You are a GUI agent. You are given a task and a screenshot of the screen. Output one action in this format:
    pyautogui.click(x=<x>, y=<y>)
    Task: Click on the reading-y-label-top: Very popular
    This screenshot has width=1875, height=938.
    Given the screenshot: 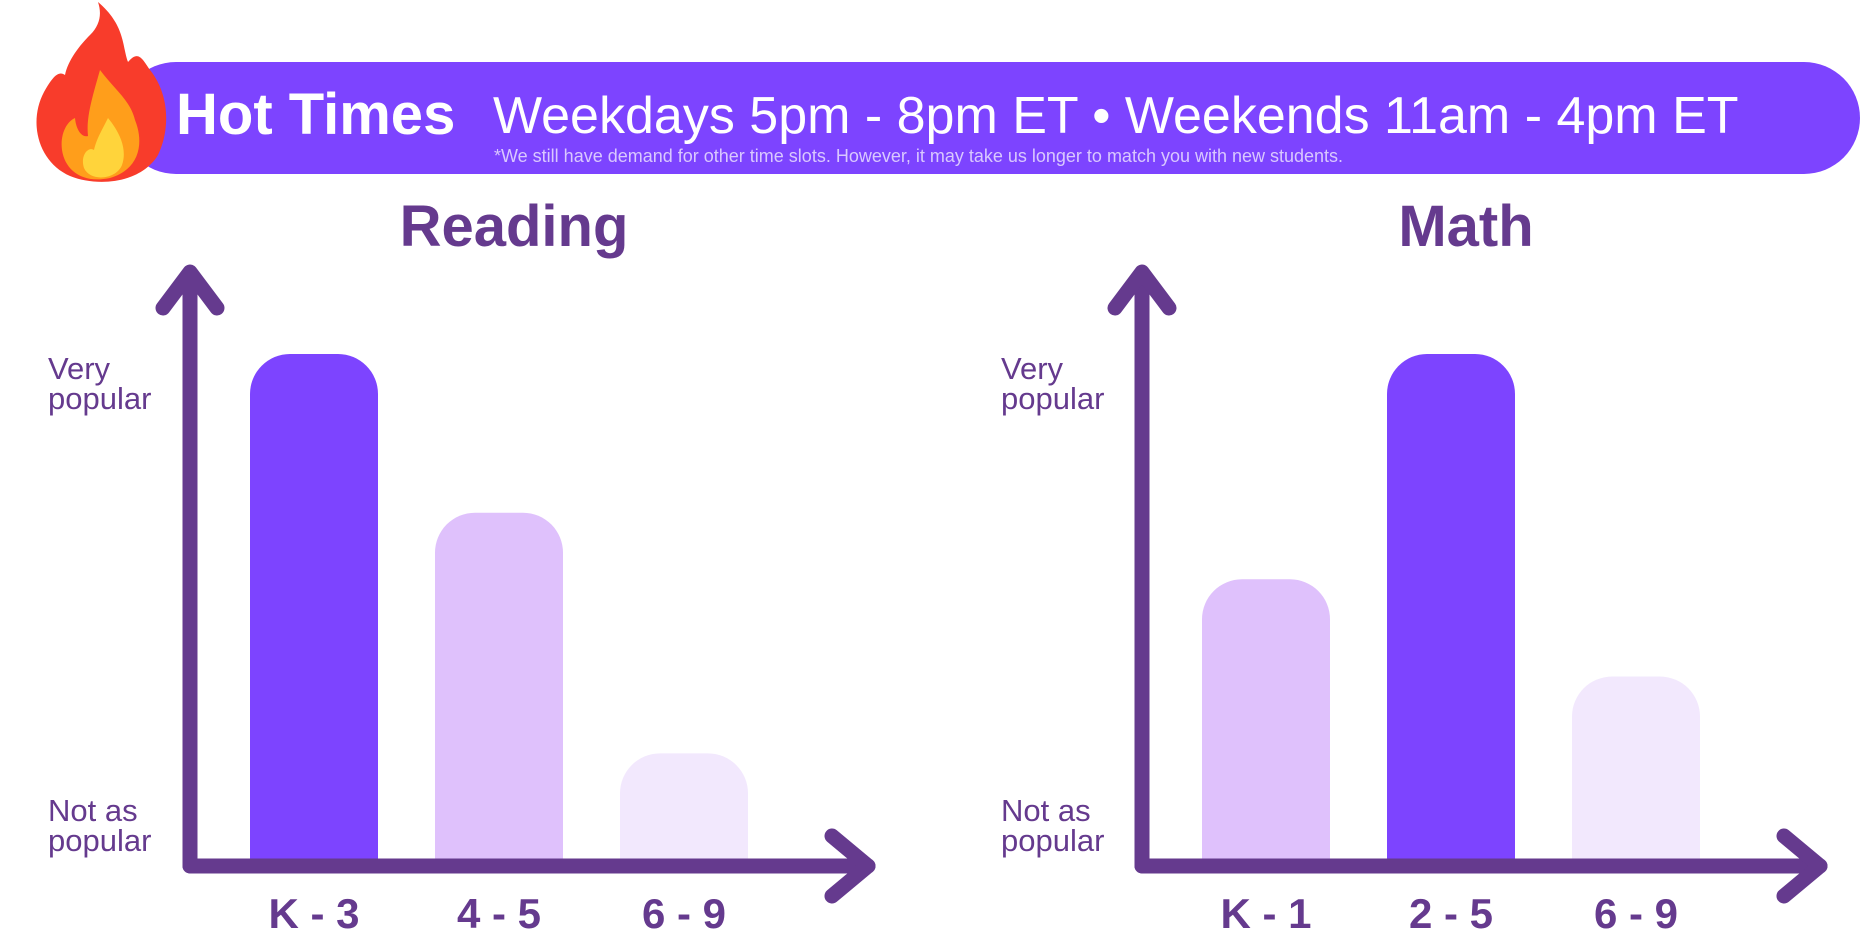 What is the action you would take?
    pyautogui.click(x=100, y=383)
    